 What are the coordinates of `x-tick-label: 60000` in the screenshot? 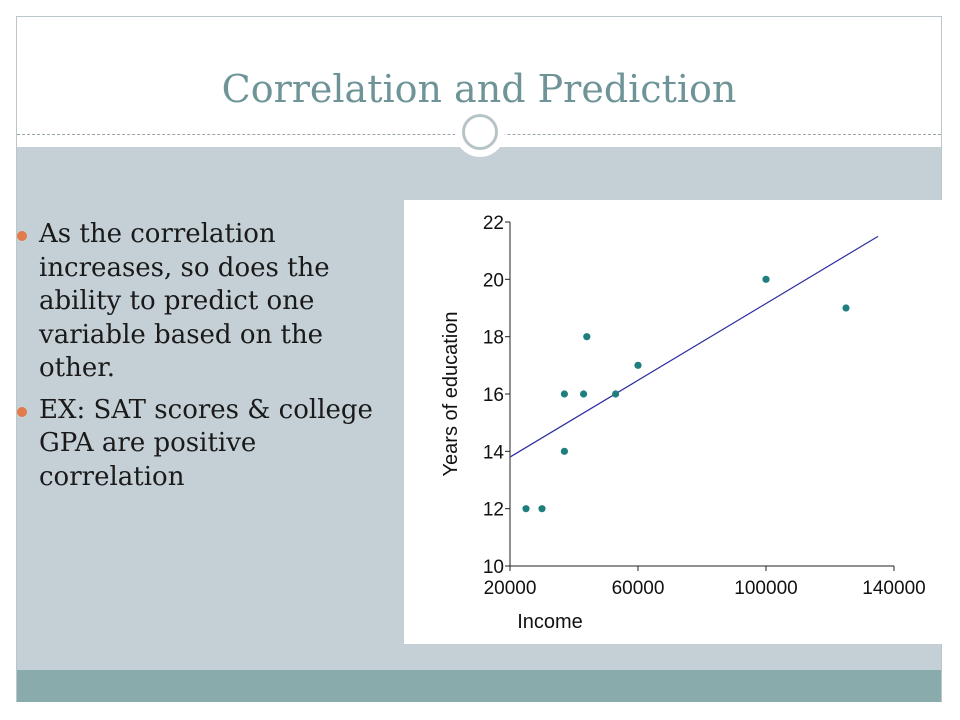 It's located at (638, 588).